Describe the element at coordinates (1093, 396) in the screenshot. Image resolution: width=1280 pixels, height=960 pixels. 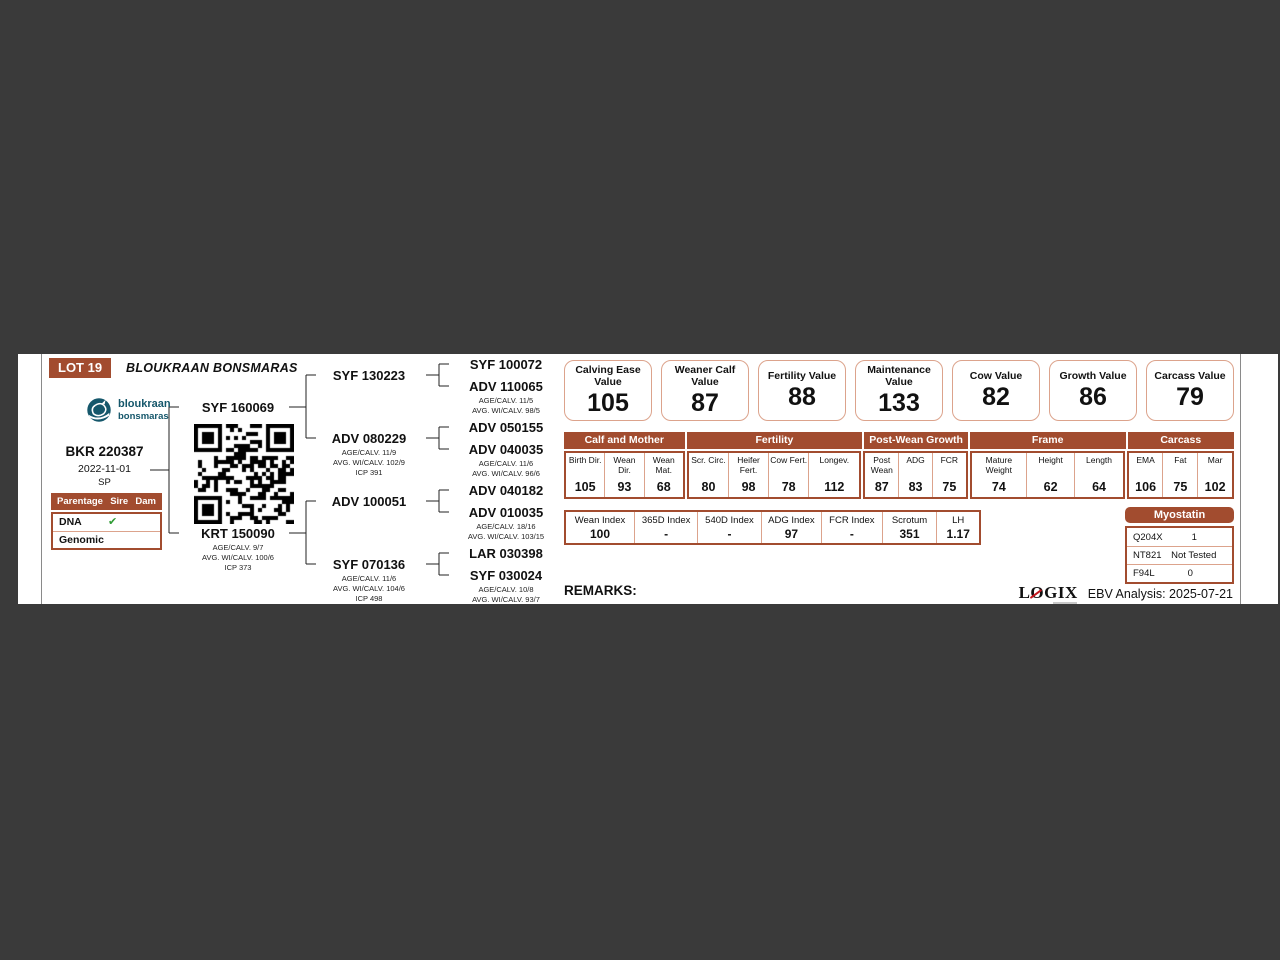
I see `value-box-value: 86` at that location.